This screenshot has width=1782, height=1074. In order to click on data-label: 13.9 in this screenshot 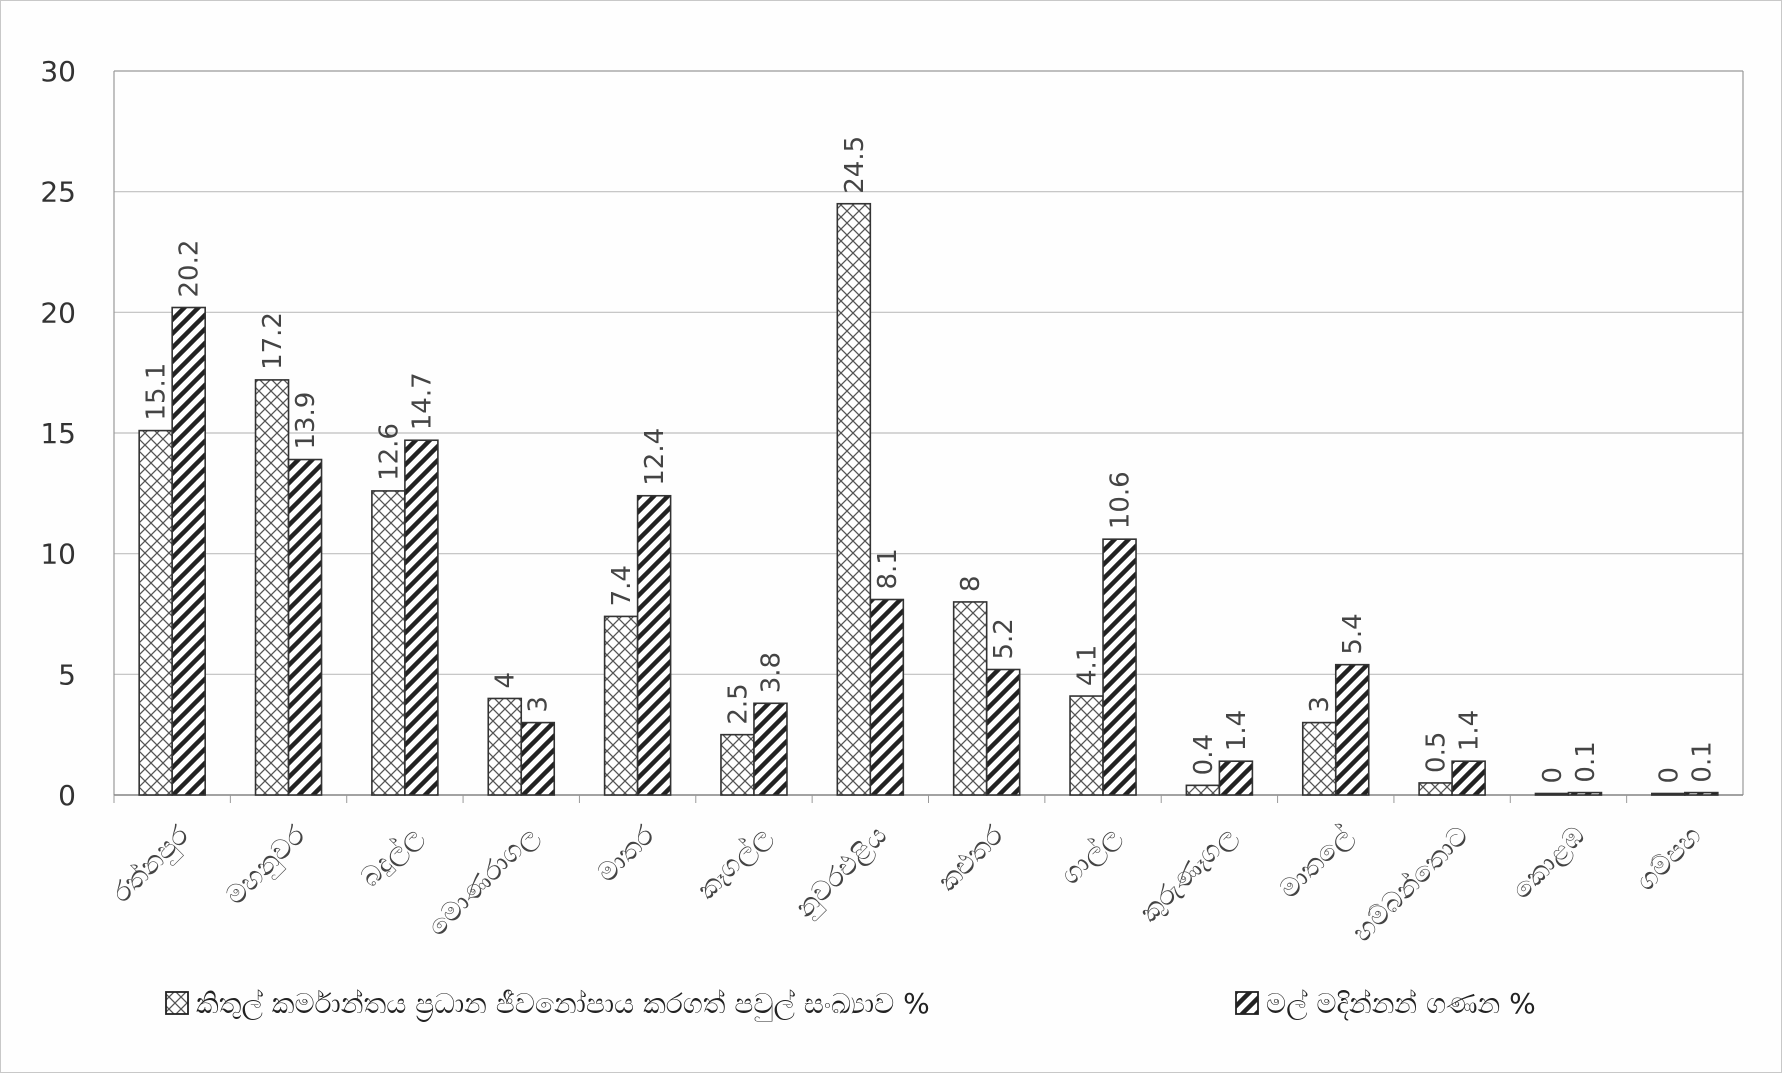, I will do `click(306, 421)`.